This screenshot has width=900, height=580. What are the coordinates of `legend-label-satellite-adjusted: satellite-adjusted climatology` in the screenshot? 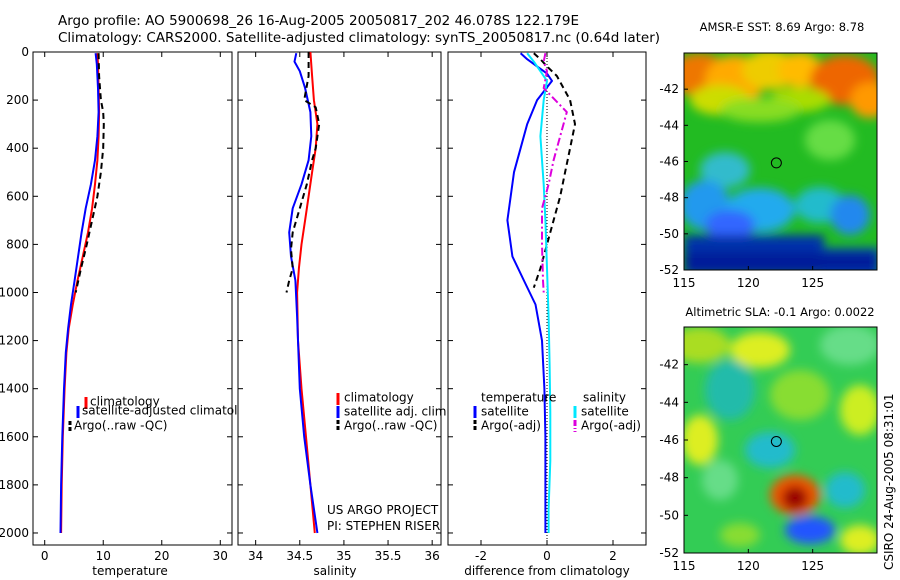 It's located at (171, 411).